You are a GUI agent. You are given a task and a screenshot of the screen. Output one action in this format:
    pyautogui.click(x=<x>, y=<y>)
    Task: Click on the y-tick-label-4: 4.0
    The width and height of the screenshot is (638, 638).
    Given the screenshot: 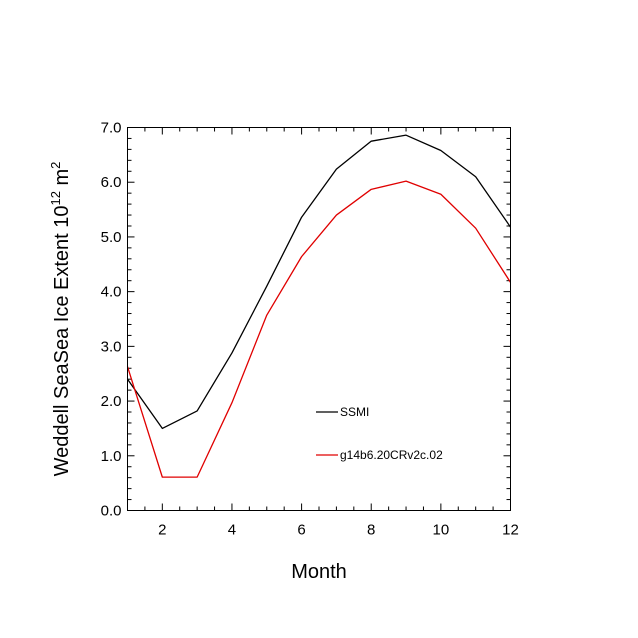 What is the action you would take?
    pyautogui.click(x=111, y=292)
    